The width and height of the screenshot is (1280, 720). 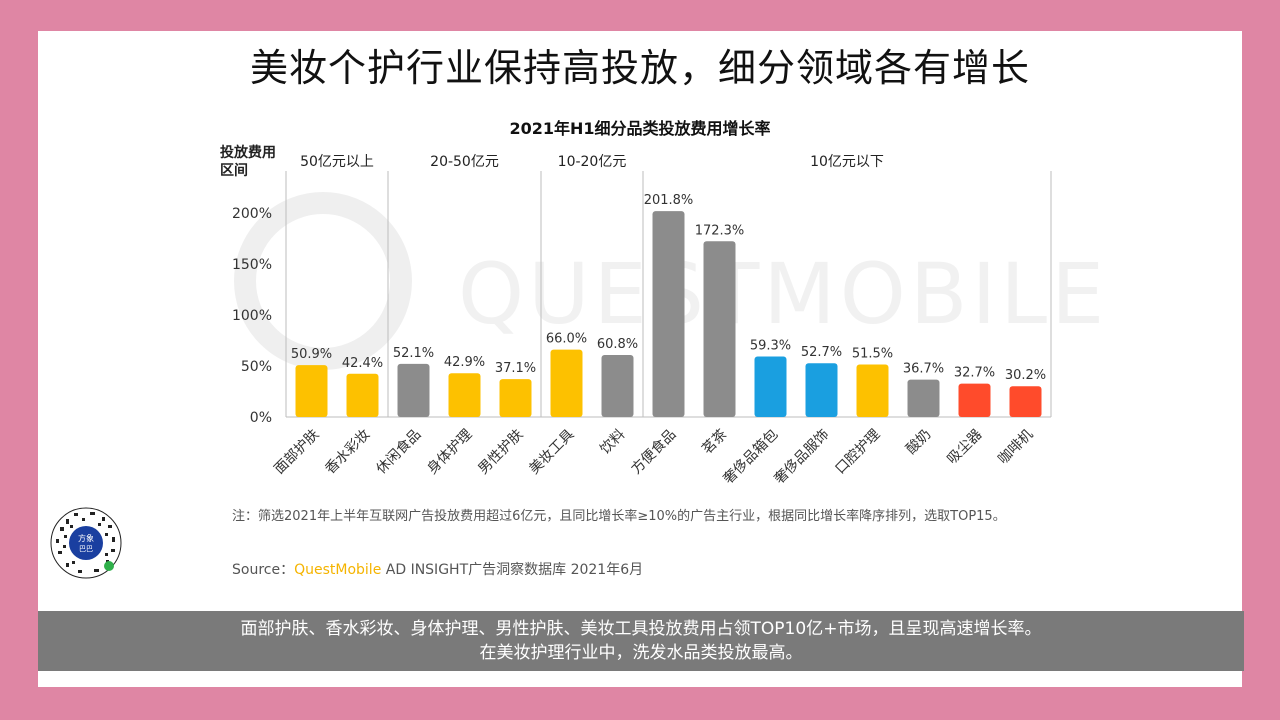 I want to click on watermark-logo-icon, so click(x=323, y=281).